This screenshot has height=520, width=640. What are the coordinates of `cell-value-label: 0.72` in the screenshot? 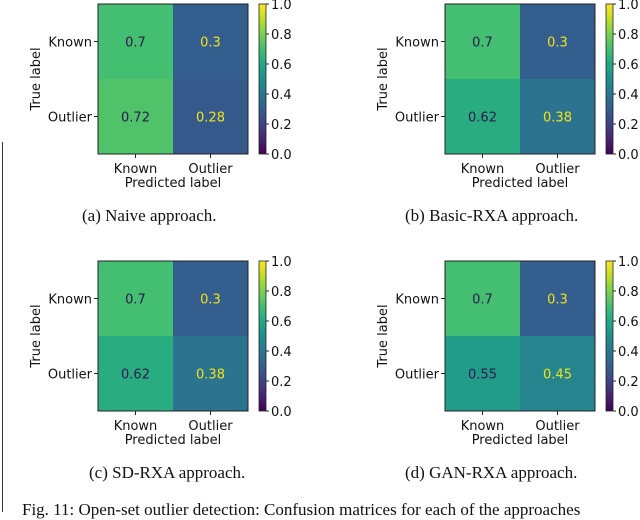 It's located at (135, 118).